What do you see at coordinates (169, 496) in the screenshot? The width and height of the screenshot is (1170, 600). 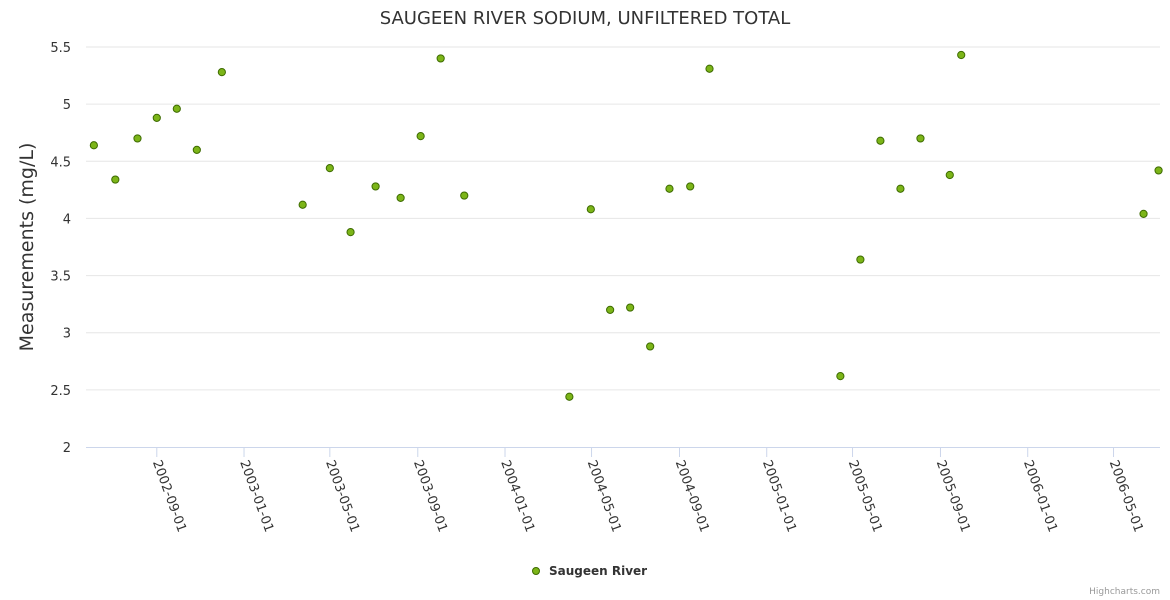 I see `x-tick-label: 2002-09-01` at bounding box center [169, 496].